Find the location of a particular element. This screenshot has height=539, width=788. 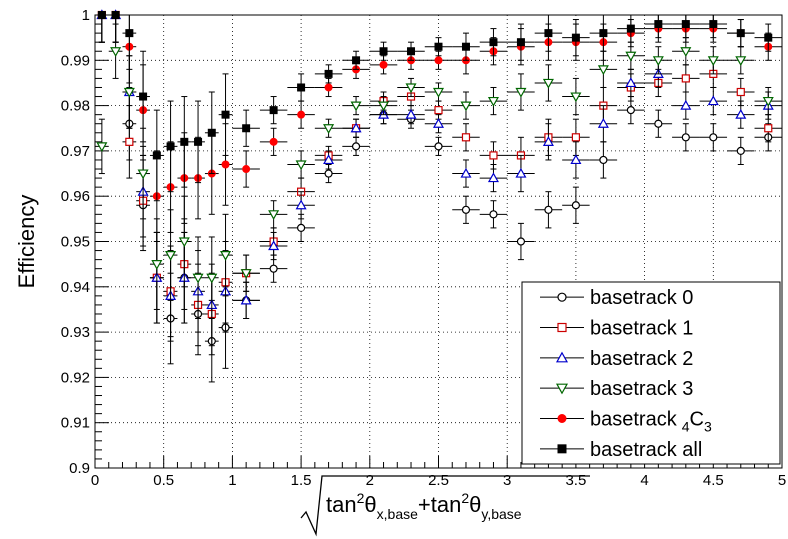

x-tick-label: 1 is located at coordinates (232, 480).